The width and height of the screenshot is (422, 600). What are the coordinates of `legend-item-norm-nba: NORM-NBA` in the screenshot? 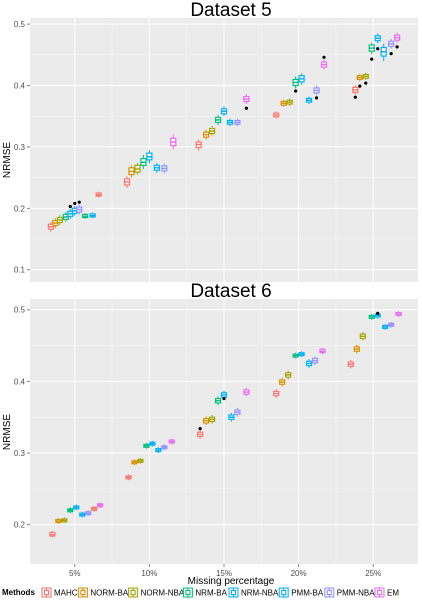 It's located at (156, 592).